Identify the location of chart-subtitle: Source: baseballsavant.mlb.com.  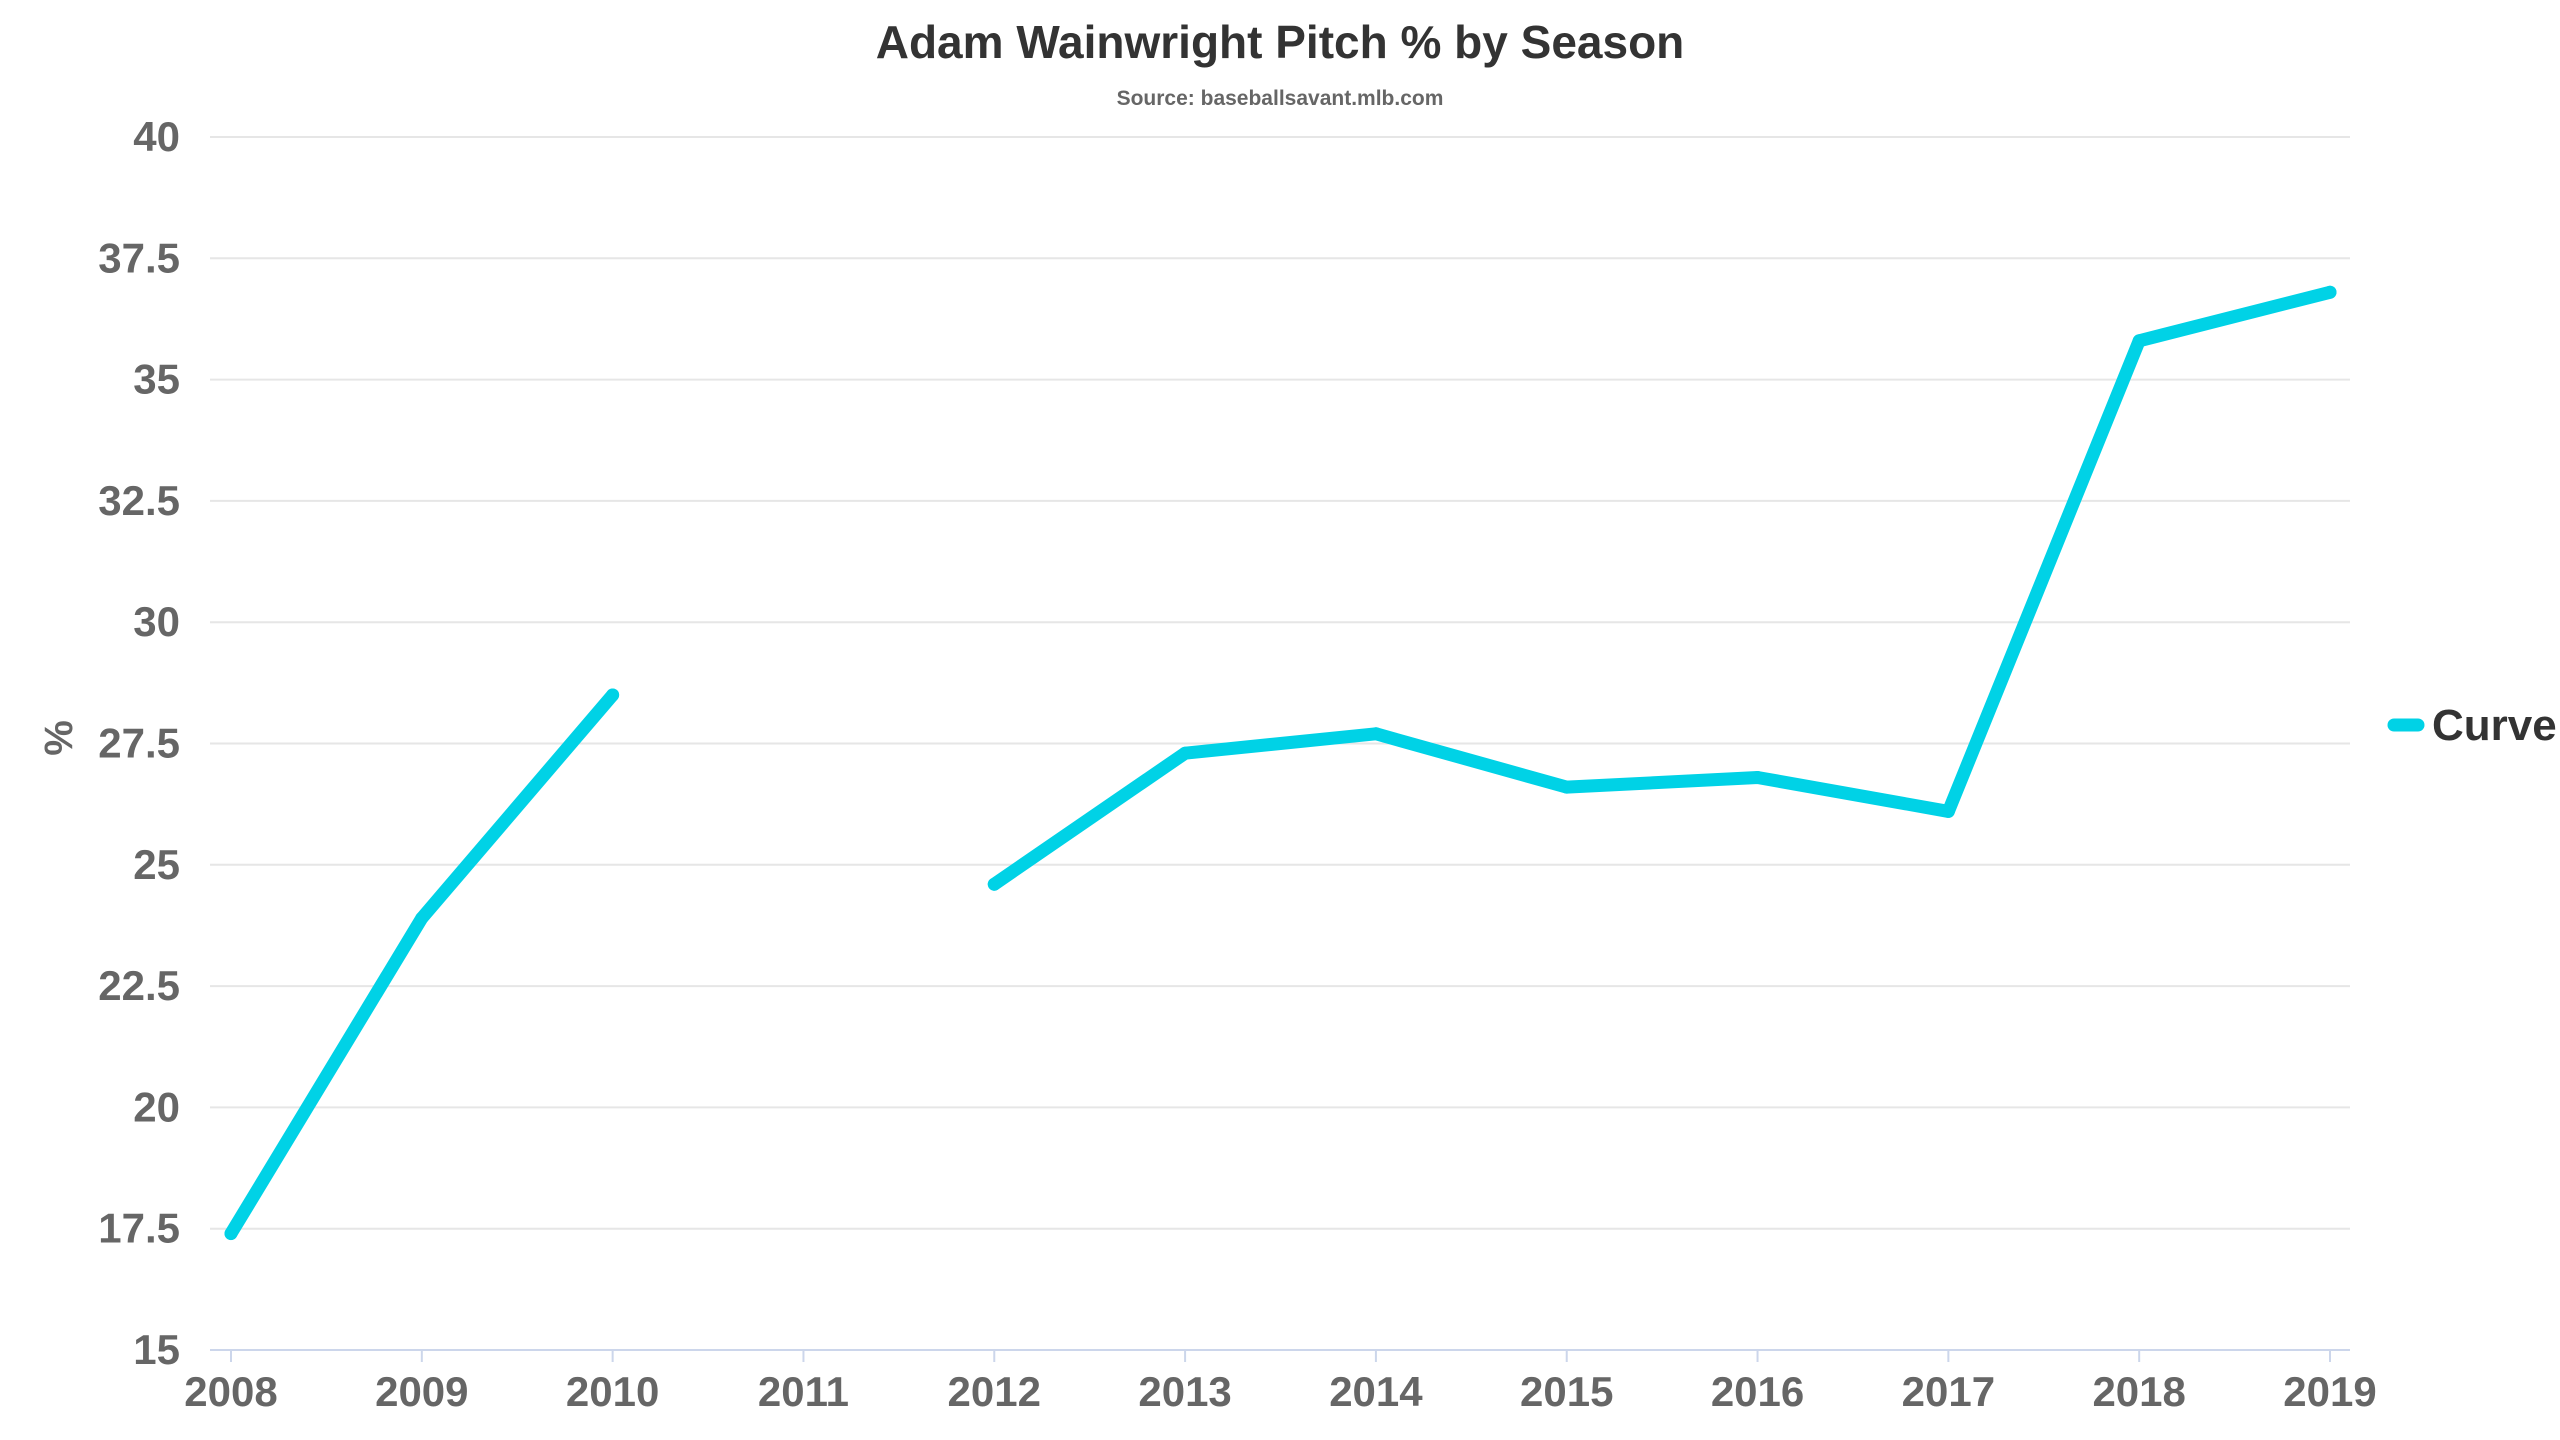
(1280, 98).